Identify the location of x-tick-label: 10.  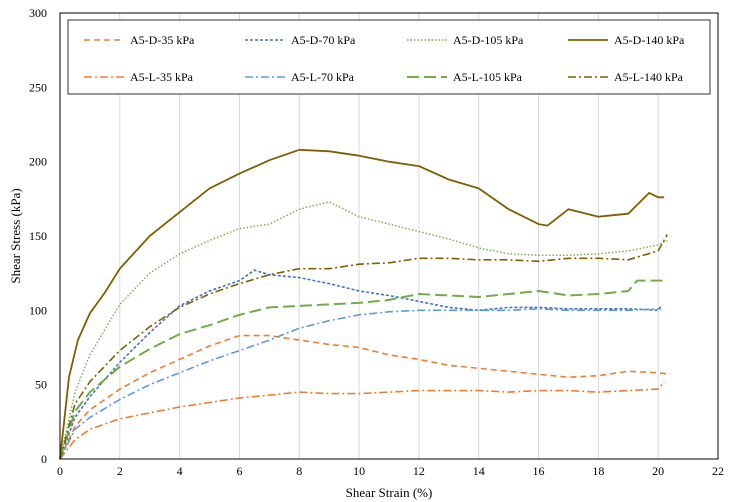
(359, 471).